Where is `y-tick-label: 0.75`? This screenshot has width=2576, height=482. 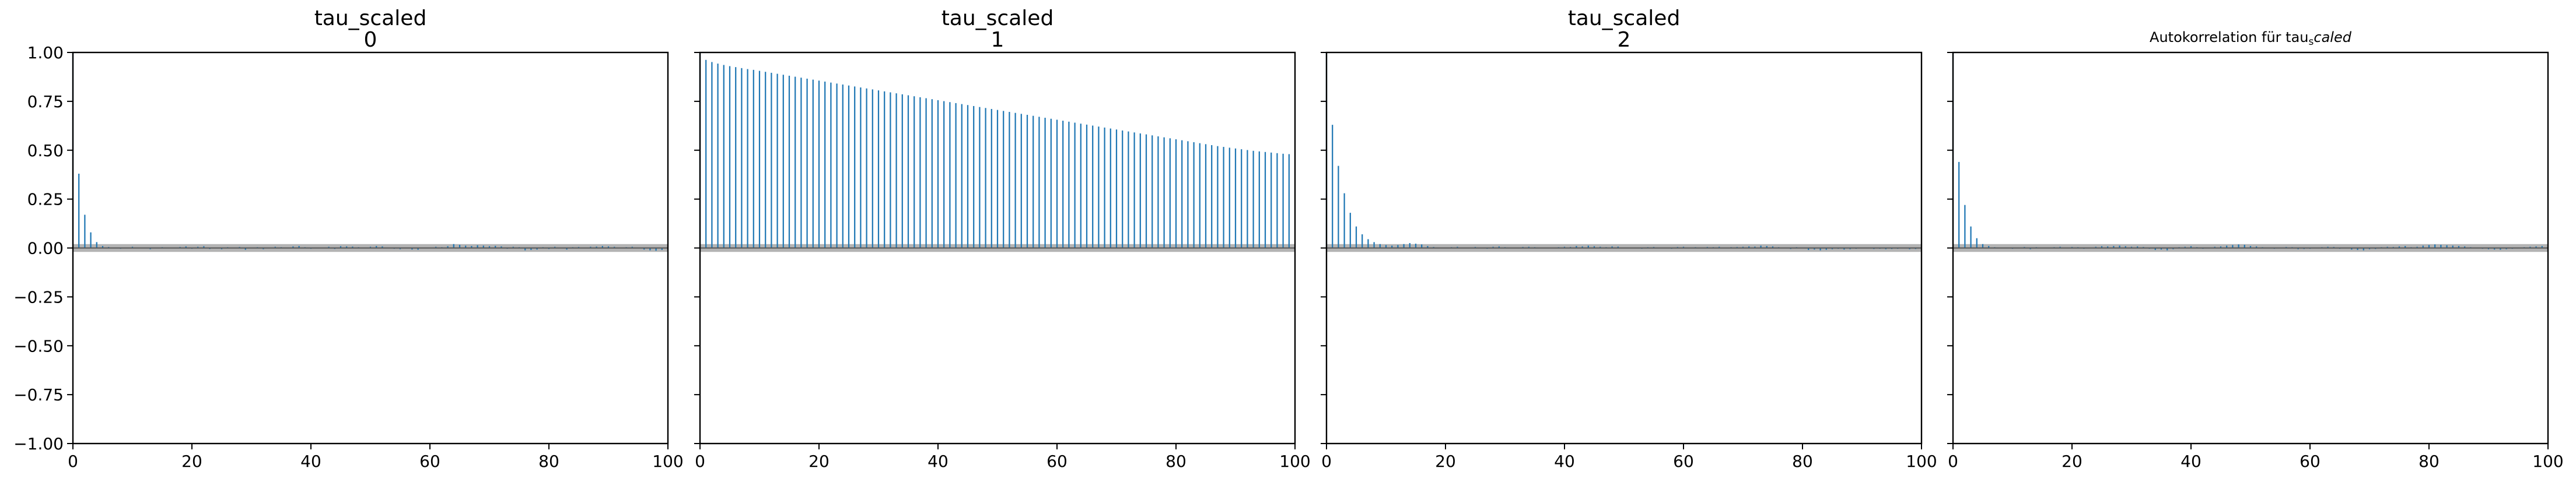
y-tick-label: 0.75 is located at coordinates (45, 101).